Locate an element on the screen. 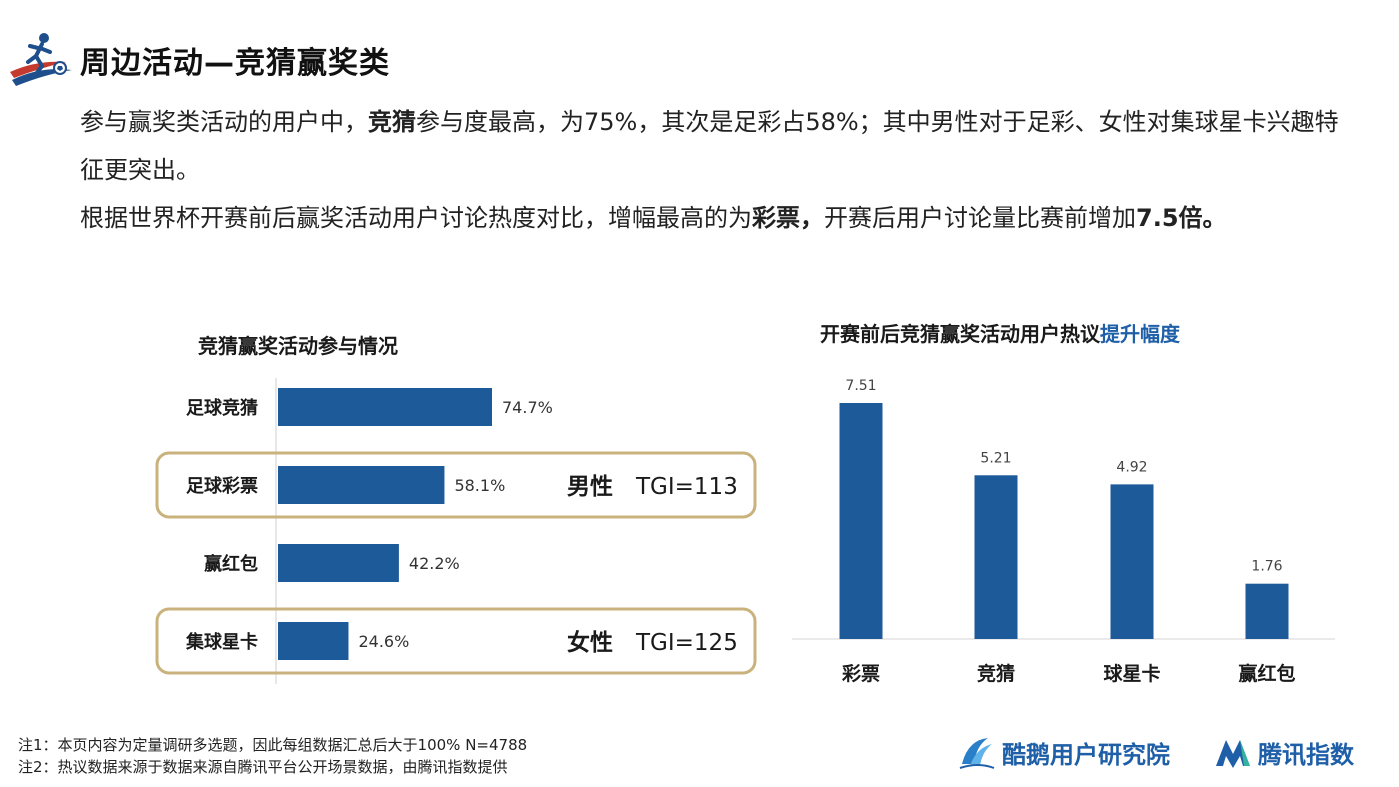 This screenshot has width=1399, height=787. tgi-group-label: 男性 is located at coordinates (590, 487).